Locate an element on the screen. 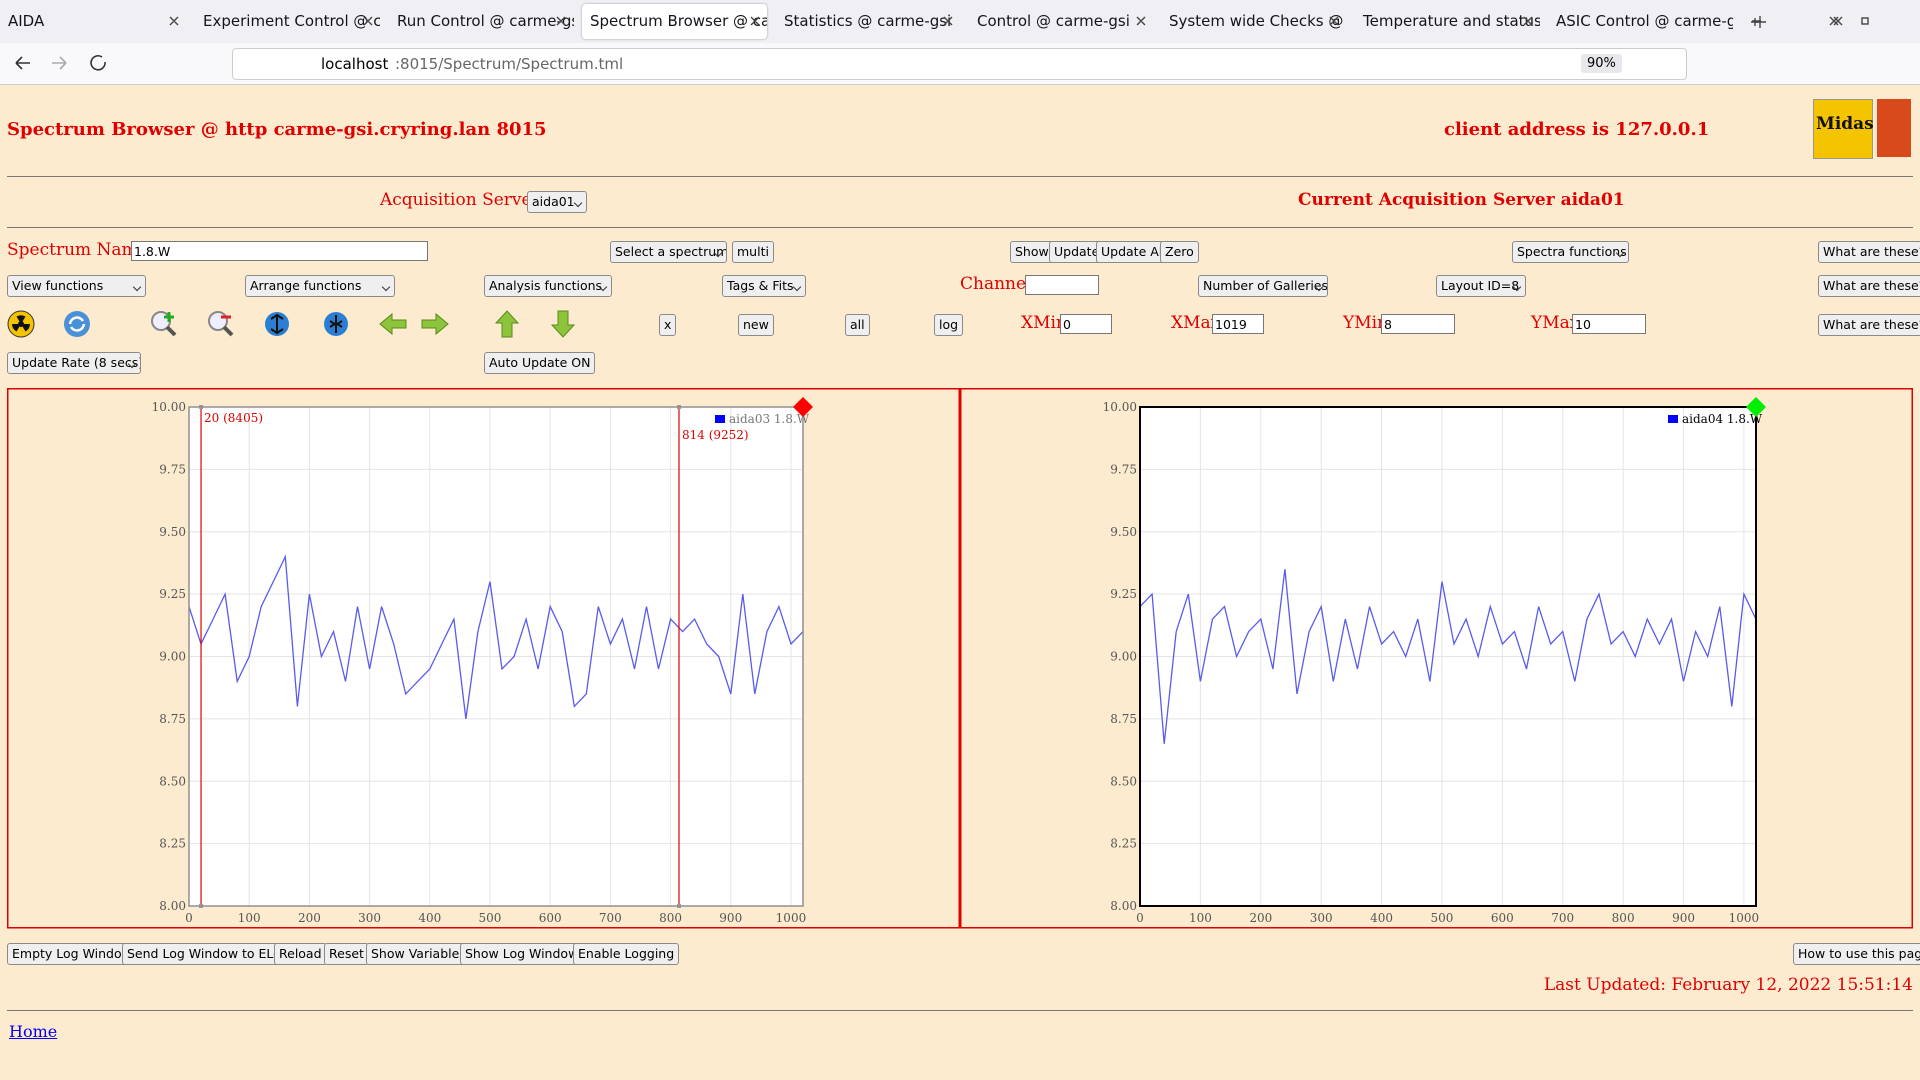 Image resolution: width=1920 pixels, height=1080 pixels. x-tick-label: 600 is located at coordinates (1502, 918).